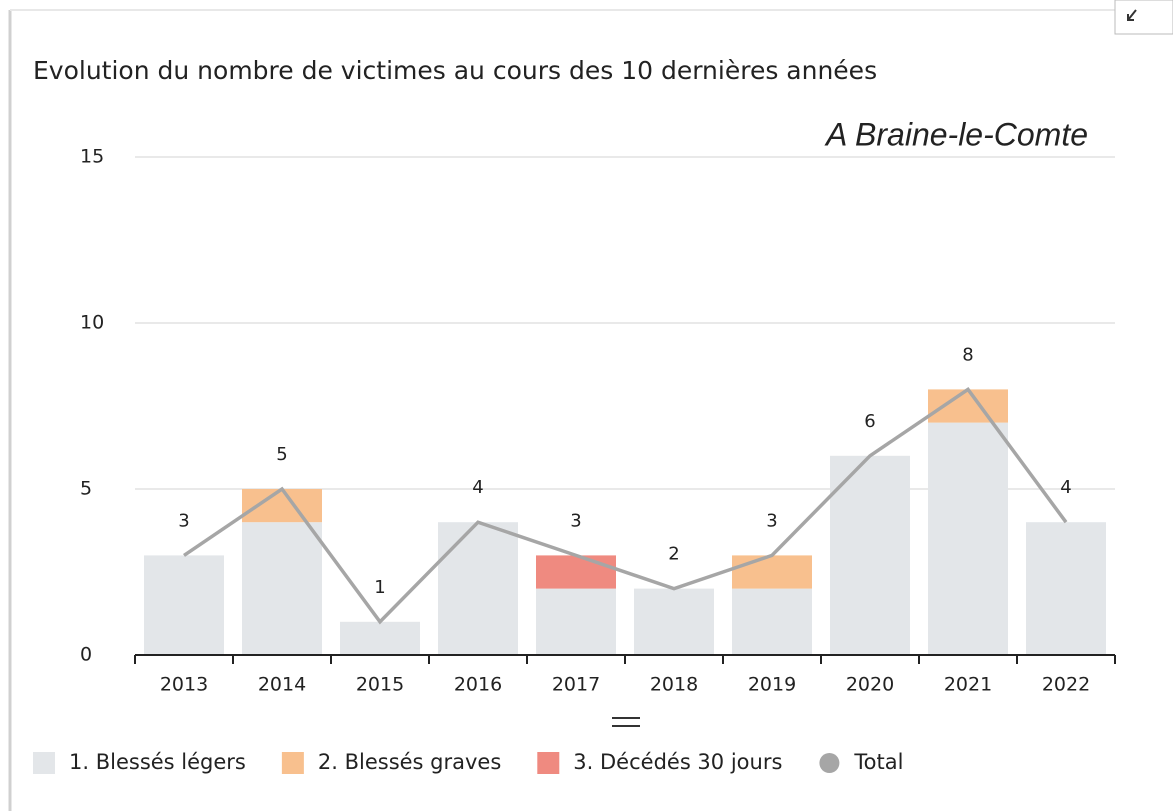  What do you see at coordinates (478, 685) in the screenshot?
I see `x-tick-label: 2016` at bounding box center [478, 685].